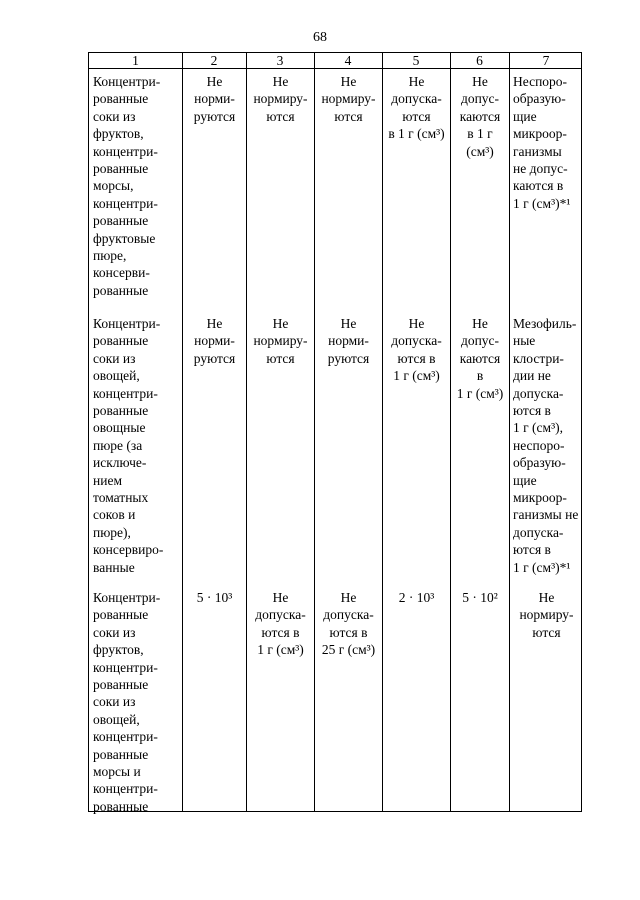  I want to click on column-header-6: 6, so click(479, 60).